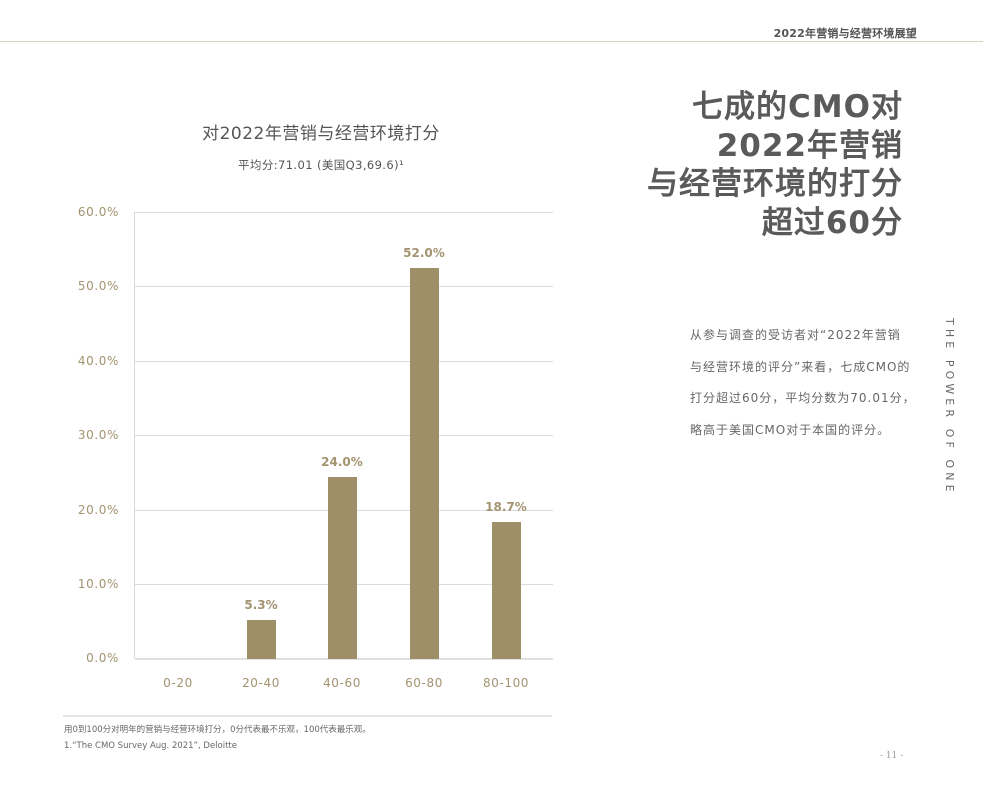  Describe the element at coordinates (150, 746) in the screenshot. I see `footnote-source: 1.“The CMO Survey Aug. 2021”, Deloitte` at that location.